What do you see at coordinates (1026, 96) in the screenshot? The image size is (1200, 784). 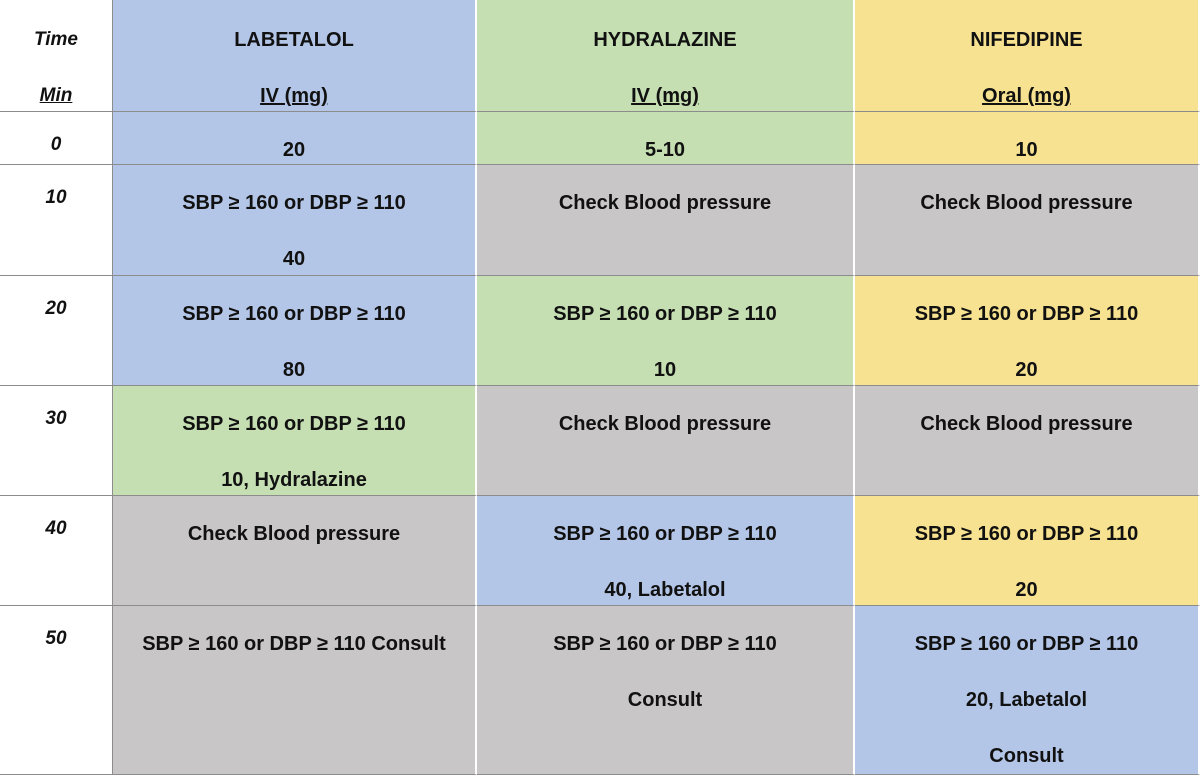 I see `cell-text: Oral (mg)` at bounding box center [1026, 96].